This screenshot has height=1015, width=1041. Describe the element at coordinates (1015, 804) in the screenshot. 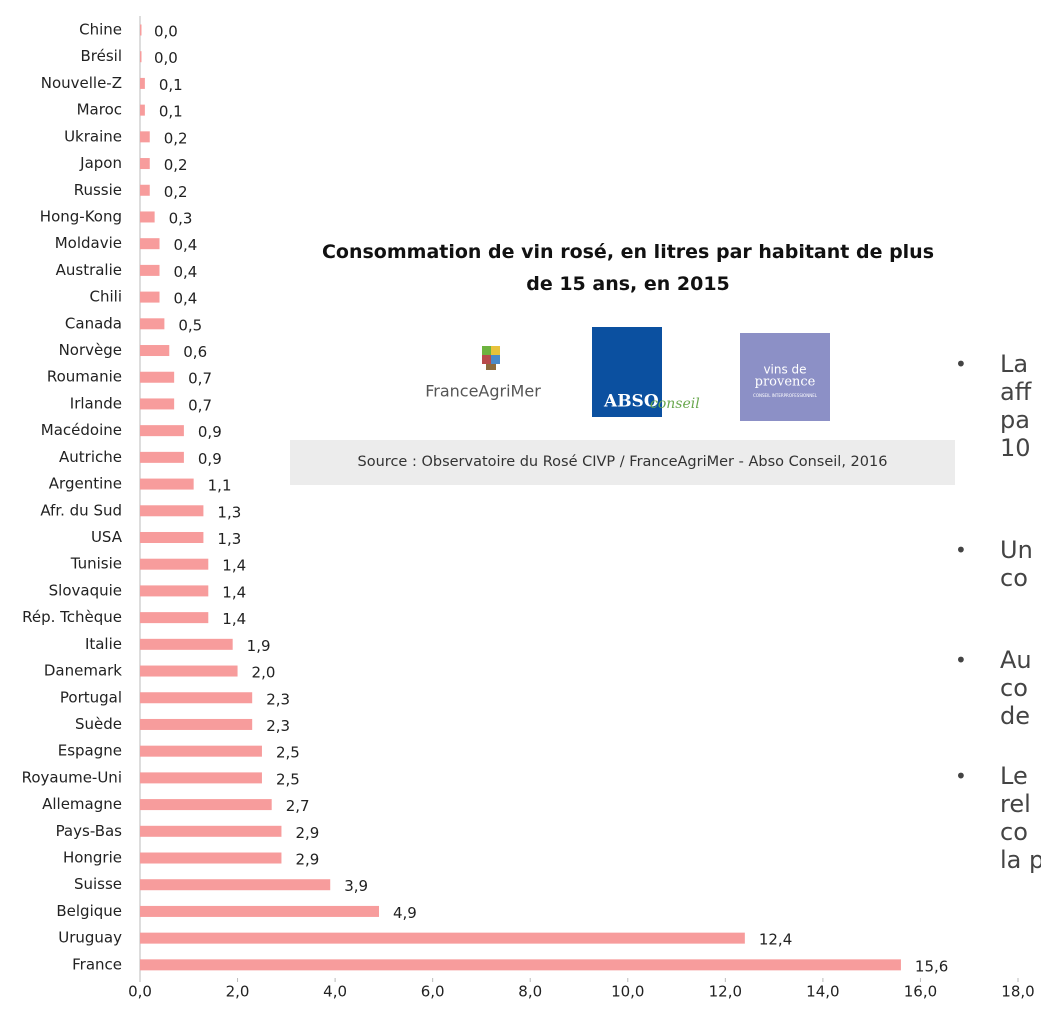

I see `bullet-line: rel` at that location.